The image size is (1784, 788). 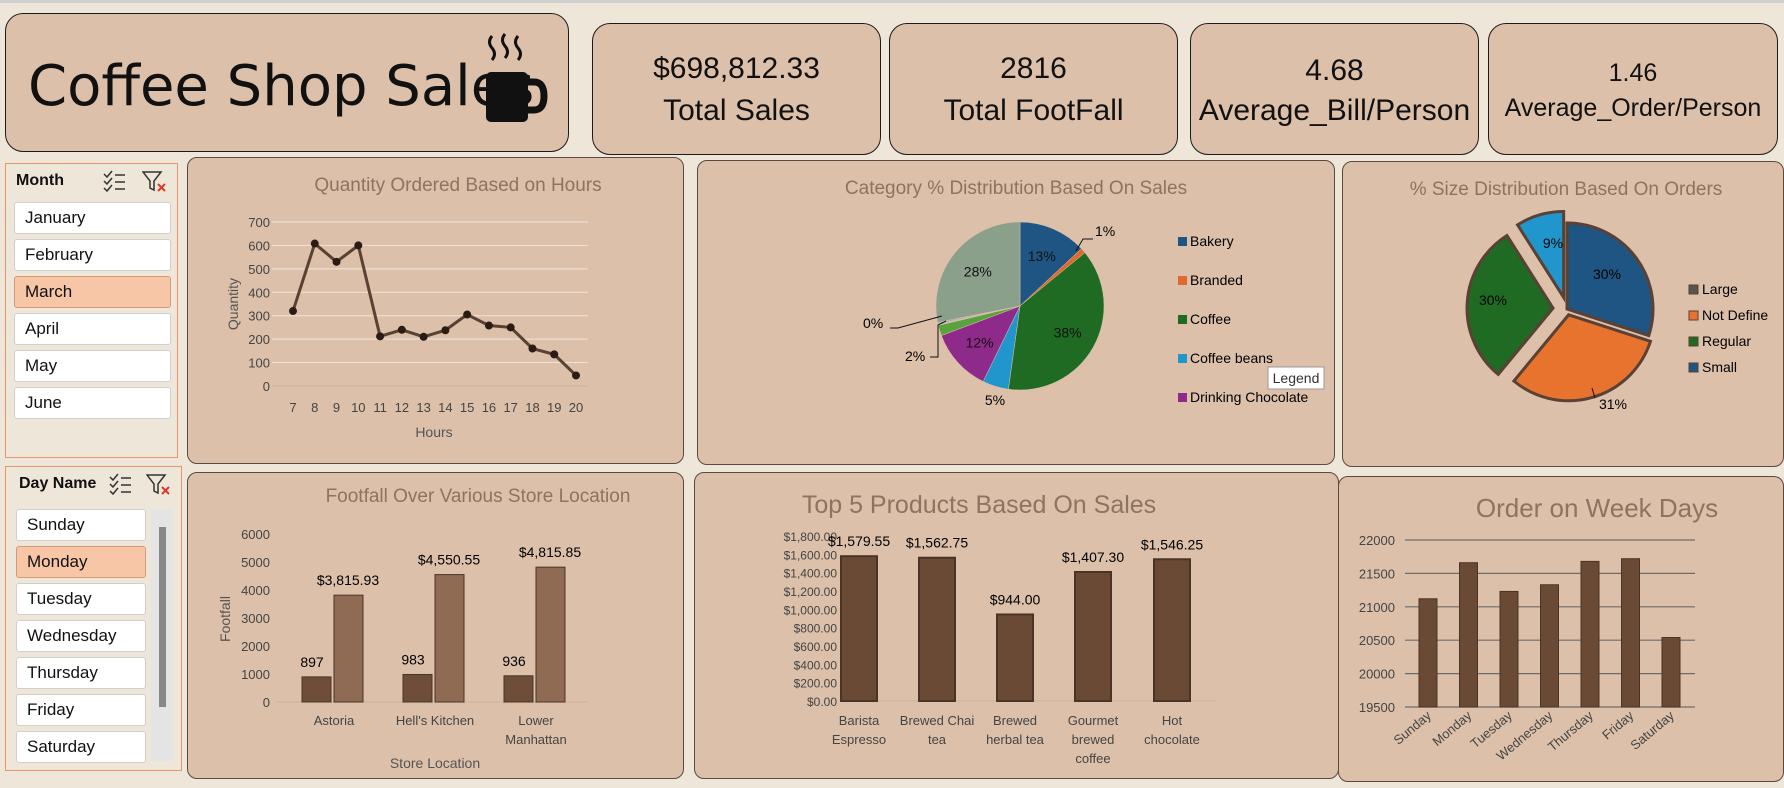 What do you see at coordinates (1377, 607) in the screenshot?
I see `y-tick-label: 21000` at bounding box center [1377, 607].